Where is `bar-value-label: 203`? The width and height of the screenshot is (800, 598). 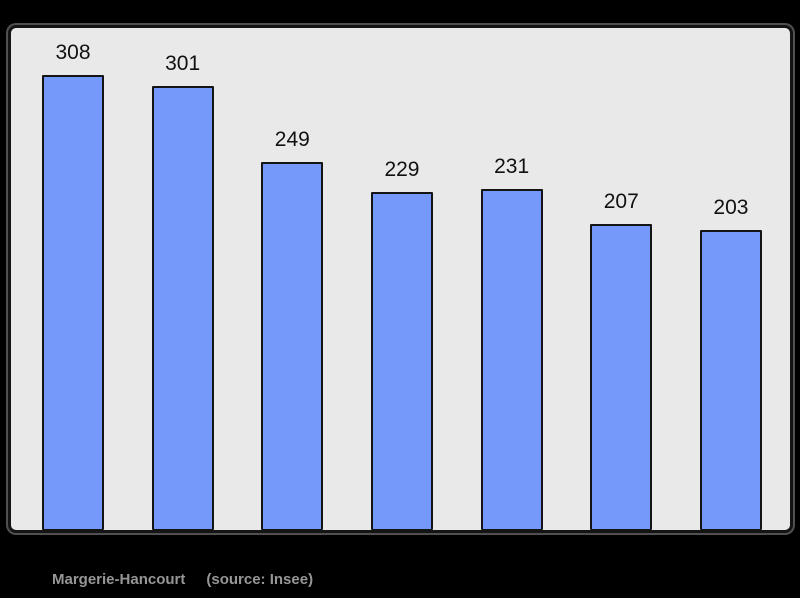
bar-value-label: 203 is located at coordinates (731, 208).